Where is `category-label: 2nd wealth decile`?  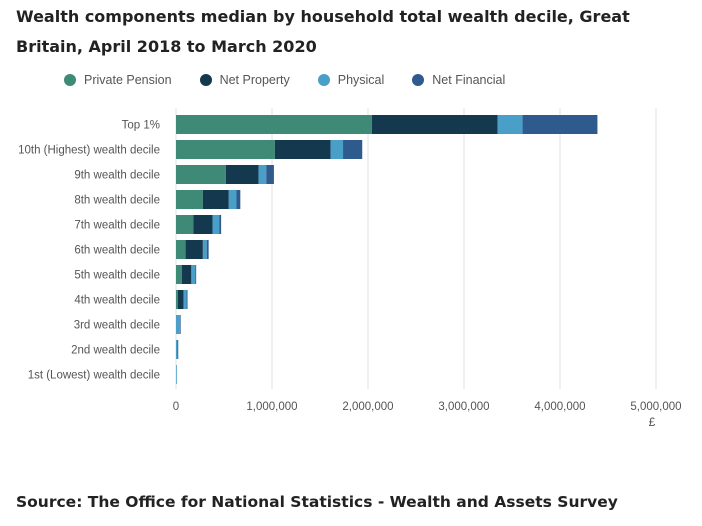 category-label: 2nd wealth decile is located at coordinates (115, 351).